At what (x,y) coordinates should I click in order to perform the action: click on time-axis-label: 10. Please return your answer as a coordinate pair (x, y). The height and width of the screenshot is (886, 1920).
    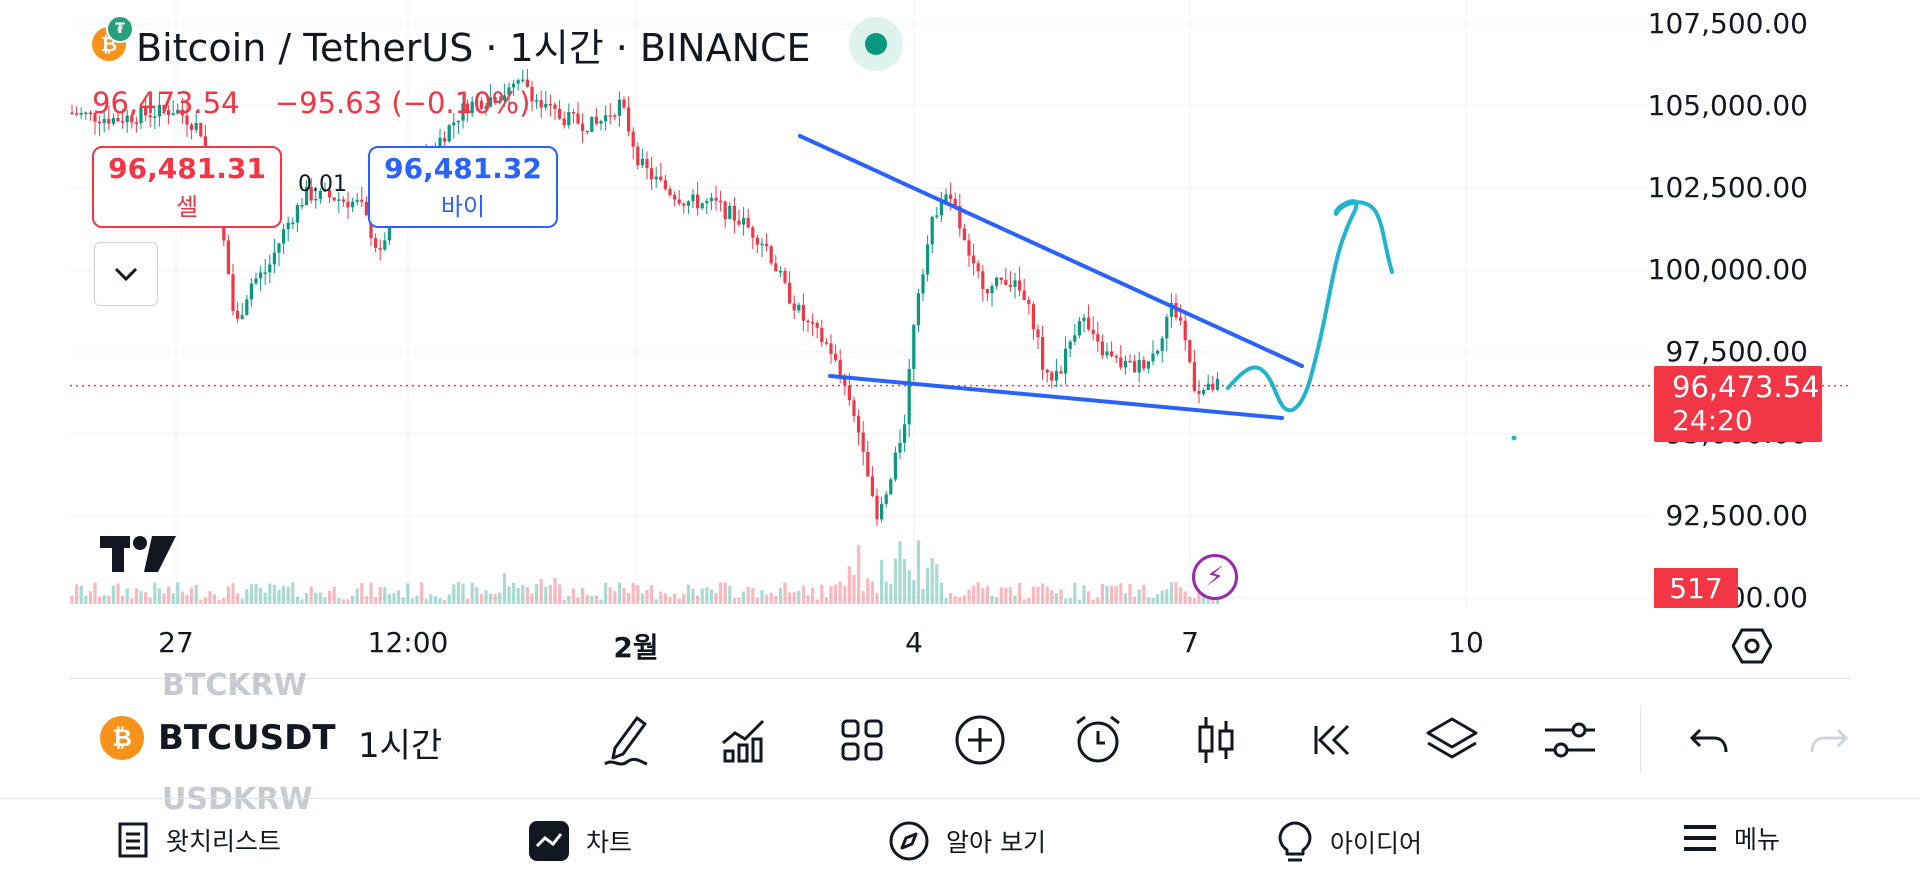
    Looking at the image, I should click on (1466, 642).